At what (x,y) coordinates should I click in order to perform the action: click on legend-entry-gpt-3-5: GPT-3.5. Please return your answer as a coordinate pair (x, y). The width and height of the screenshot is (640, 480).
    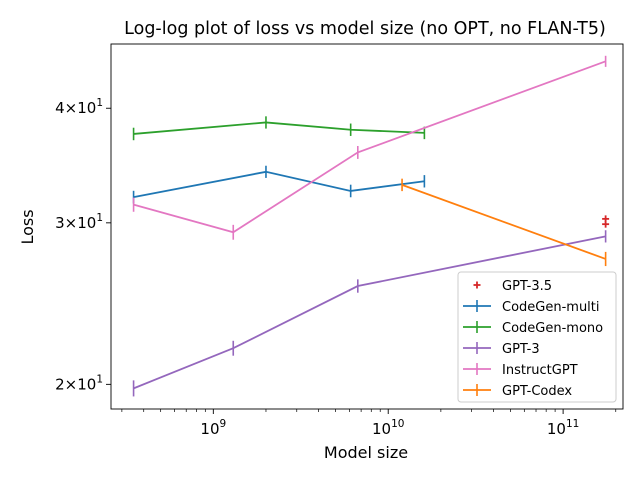
    Looking at the image, I should click on (512, 286).